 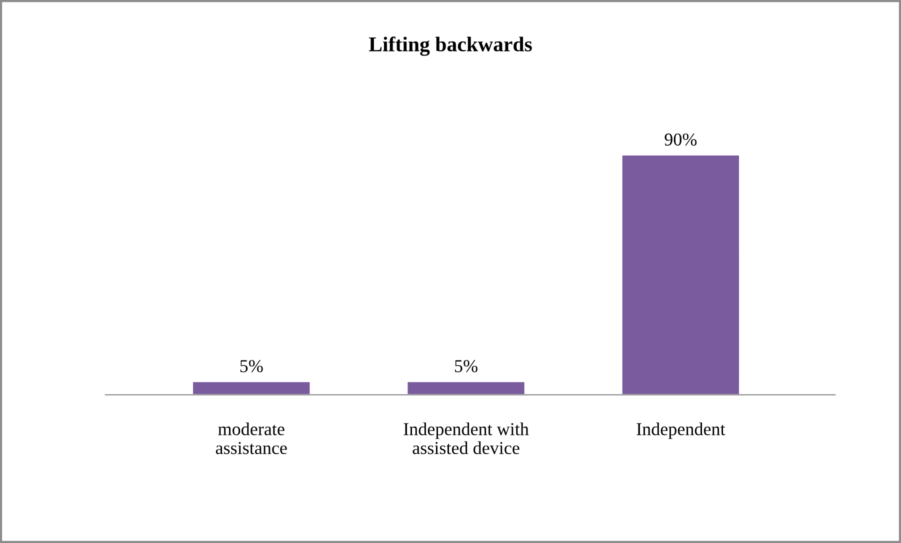 What do you see at coordinates (251, 438) in the screenshot?
I see `x-tick-label: moderate assistance` at bounding box center [251, 438].